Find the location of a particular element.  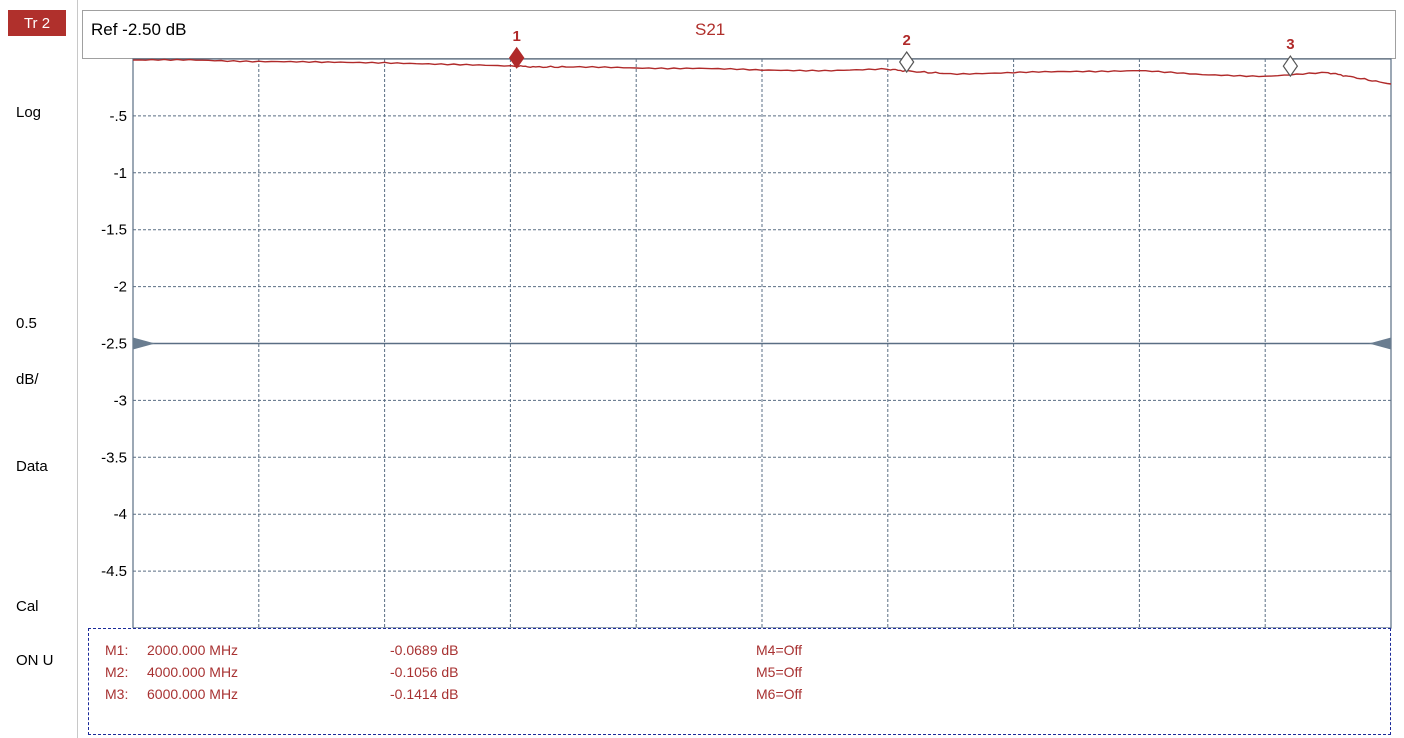

marker-frequency: 2000.000 MHz is located at coordinates (193, 650).